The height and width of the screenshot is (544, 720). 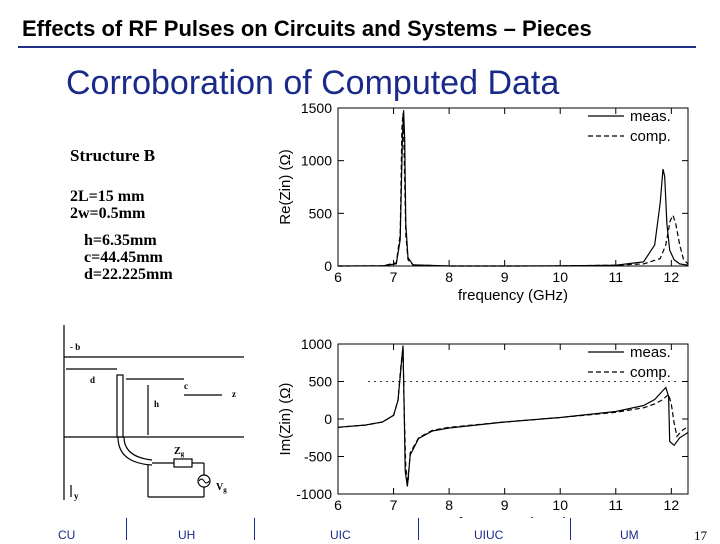 What do you see at coordinates (138, 448) in the screenshot?
I see `feed-cable-inner` at bounding box center [138, 448].